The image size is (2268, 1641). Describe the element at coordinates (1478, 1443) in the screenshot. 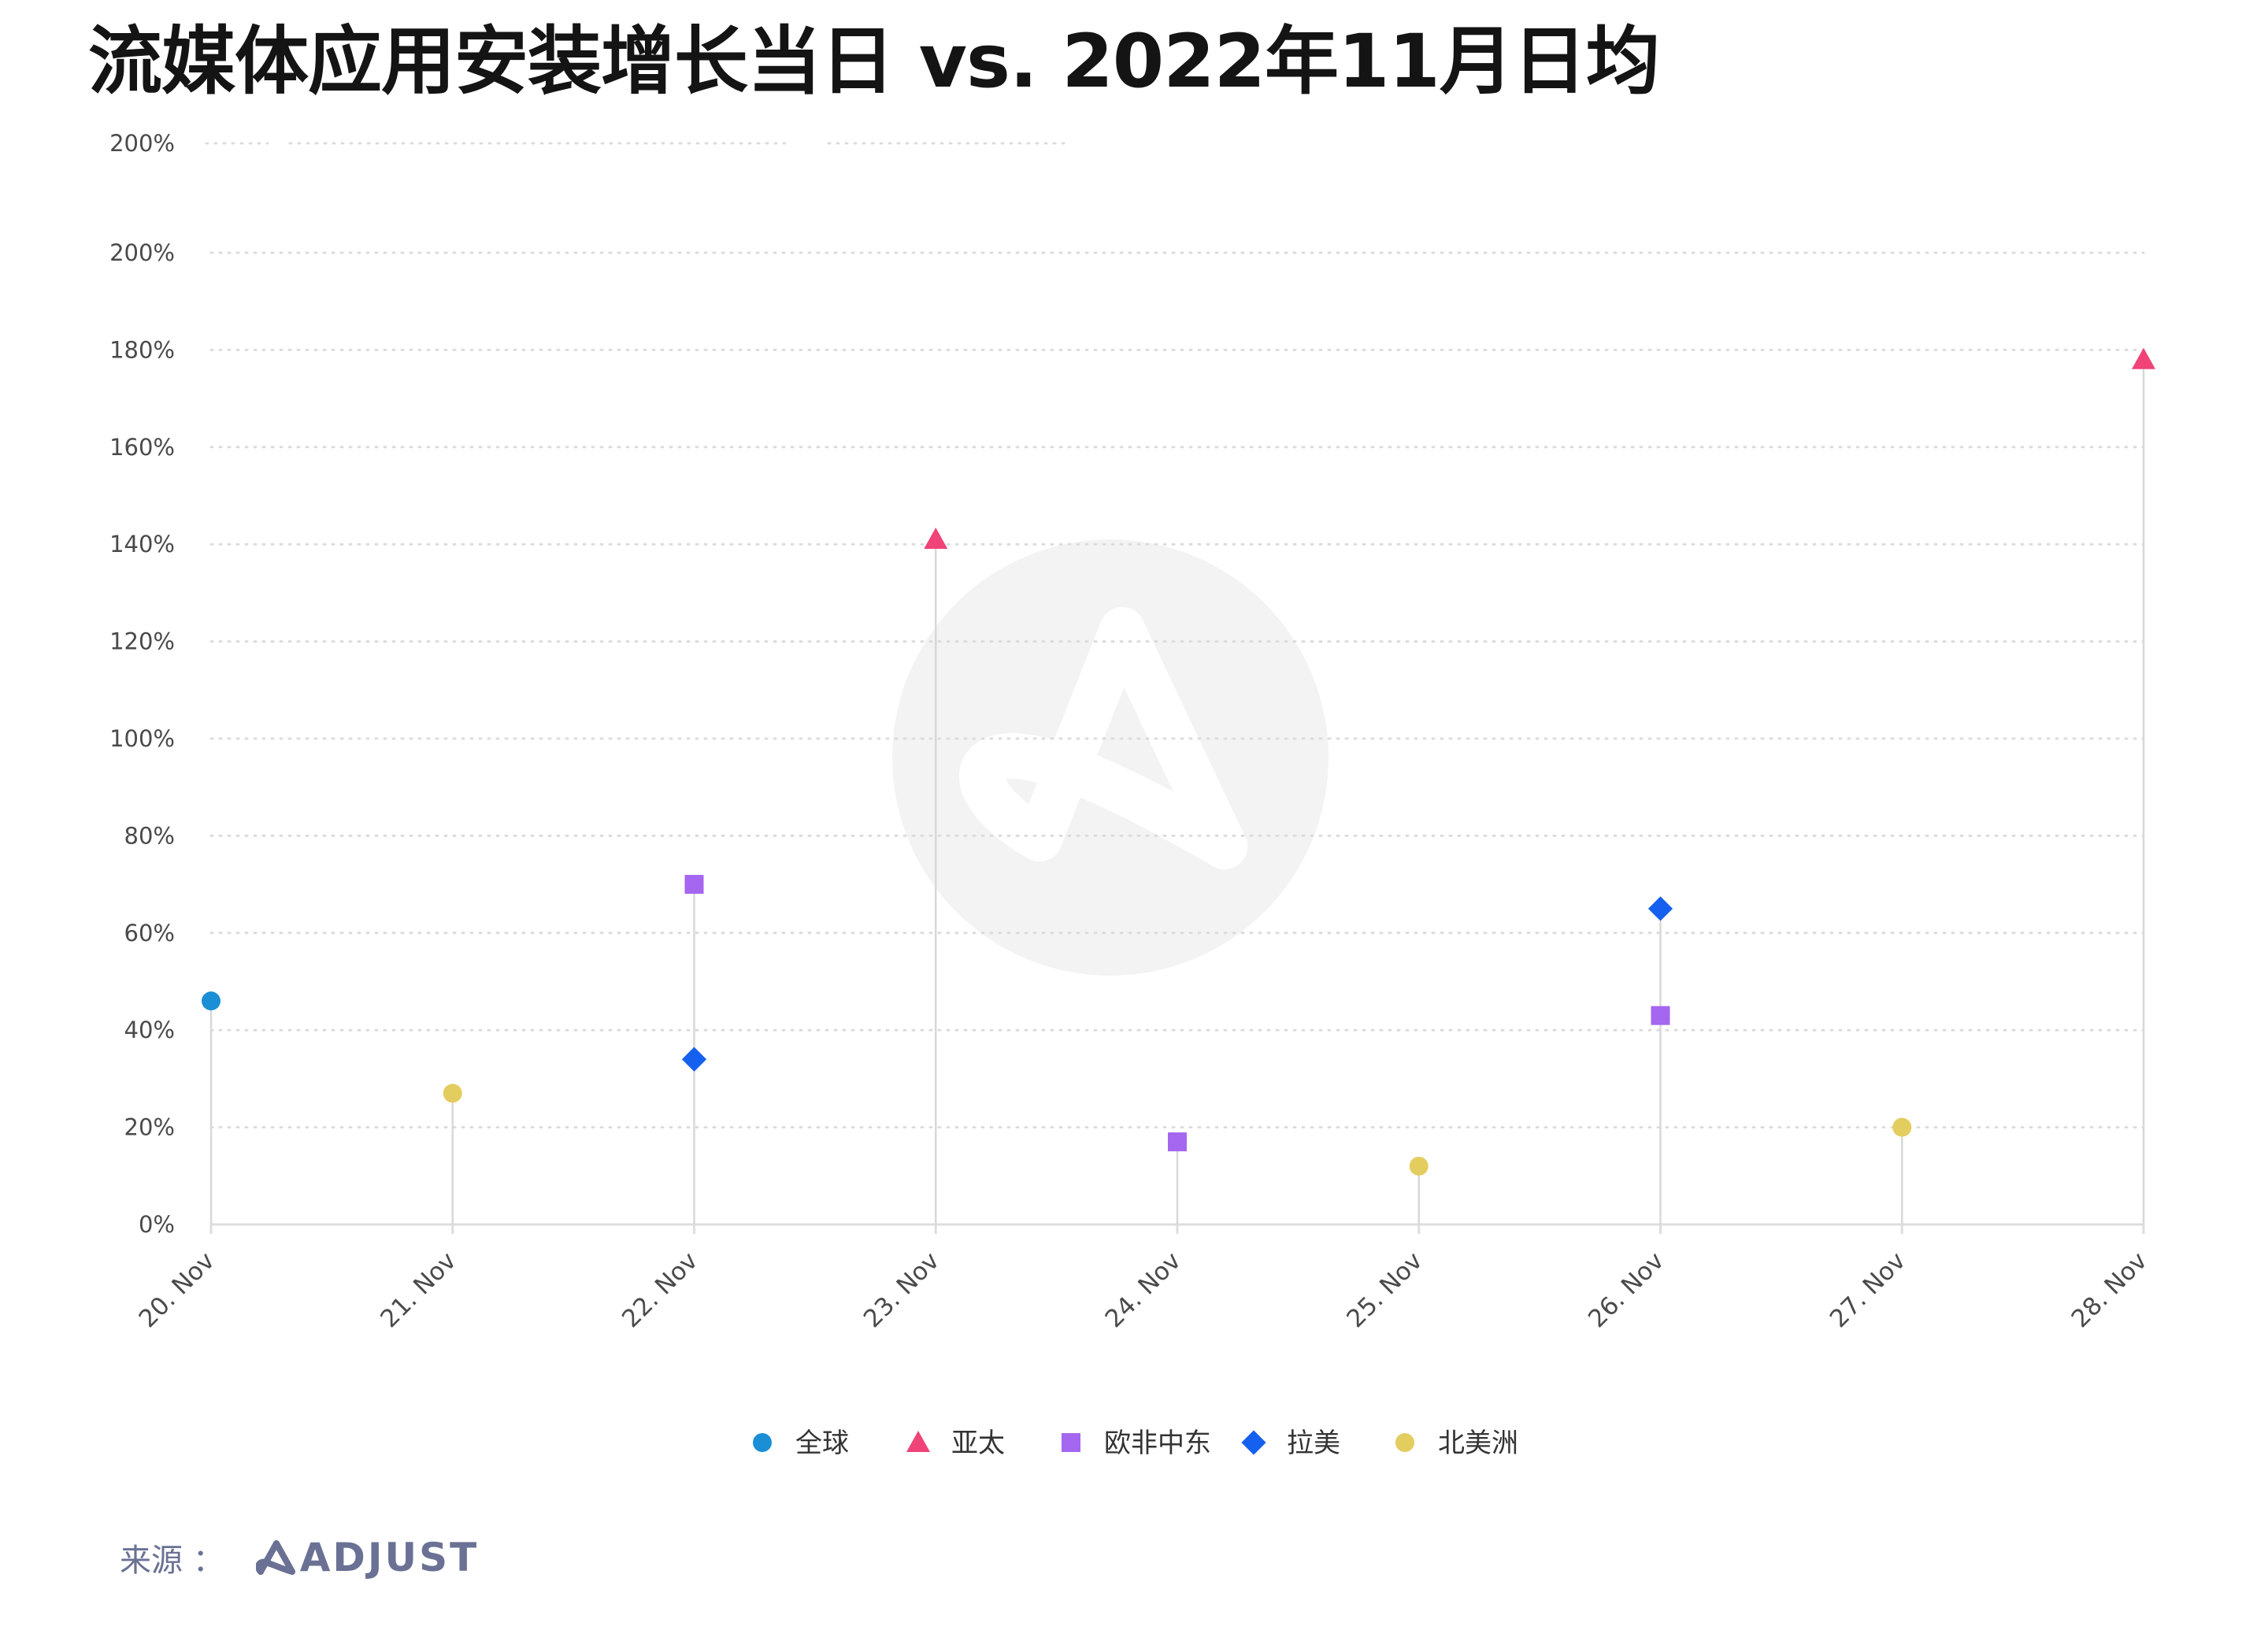

I see `legend-label: 北美洲` at that location.